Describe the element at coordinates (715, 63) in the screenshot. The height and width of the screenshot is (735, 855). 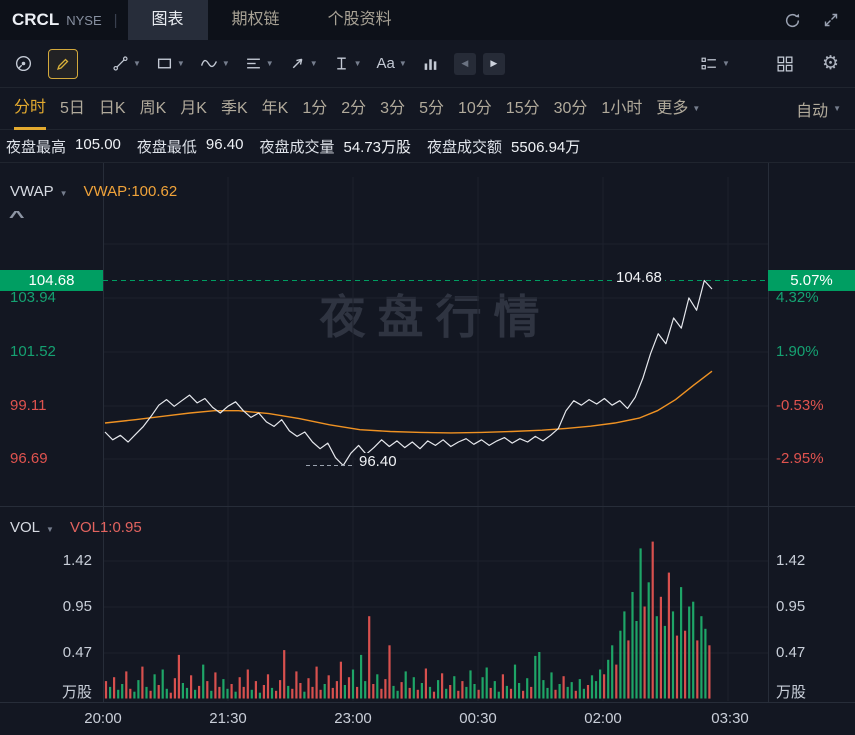
I see `layout-list-tool: ▼` at that location.